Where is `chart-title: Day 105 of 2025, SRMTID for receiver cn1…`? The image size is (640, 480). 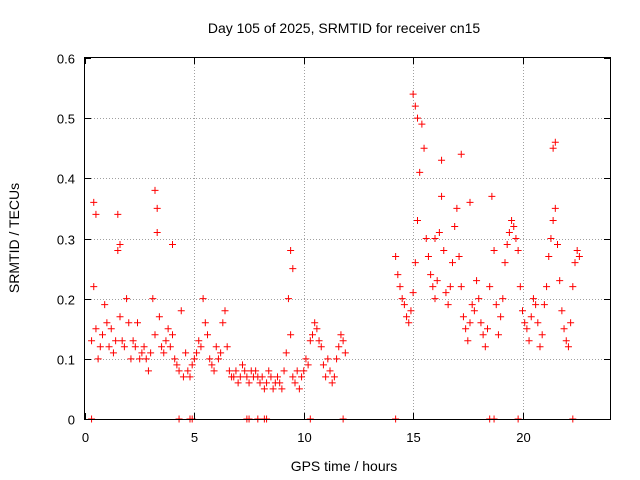 chart-title: Day 105 of 2025, SRMTID for receiver cn1… is located at coordinates (344, 28).